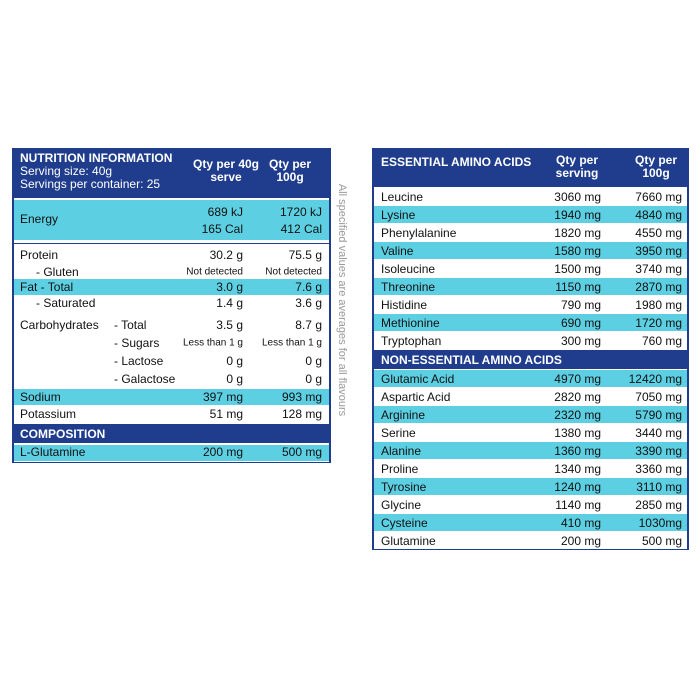 The width and height of the screenshot is (700, 700). Describe the element at coordinates (577, 269) in the screenshot. I see `value: 1500 mg` at that location.